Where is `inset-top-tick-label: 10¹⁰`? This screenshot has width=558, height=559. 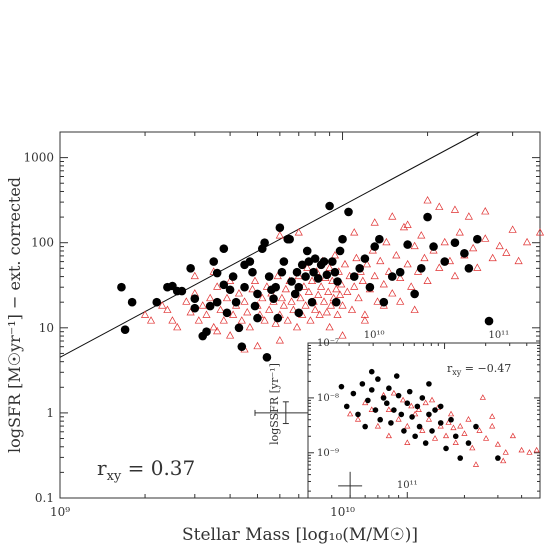 inset-top-tick-label: 10¹⁰ is located at coordinates (374, 335).